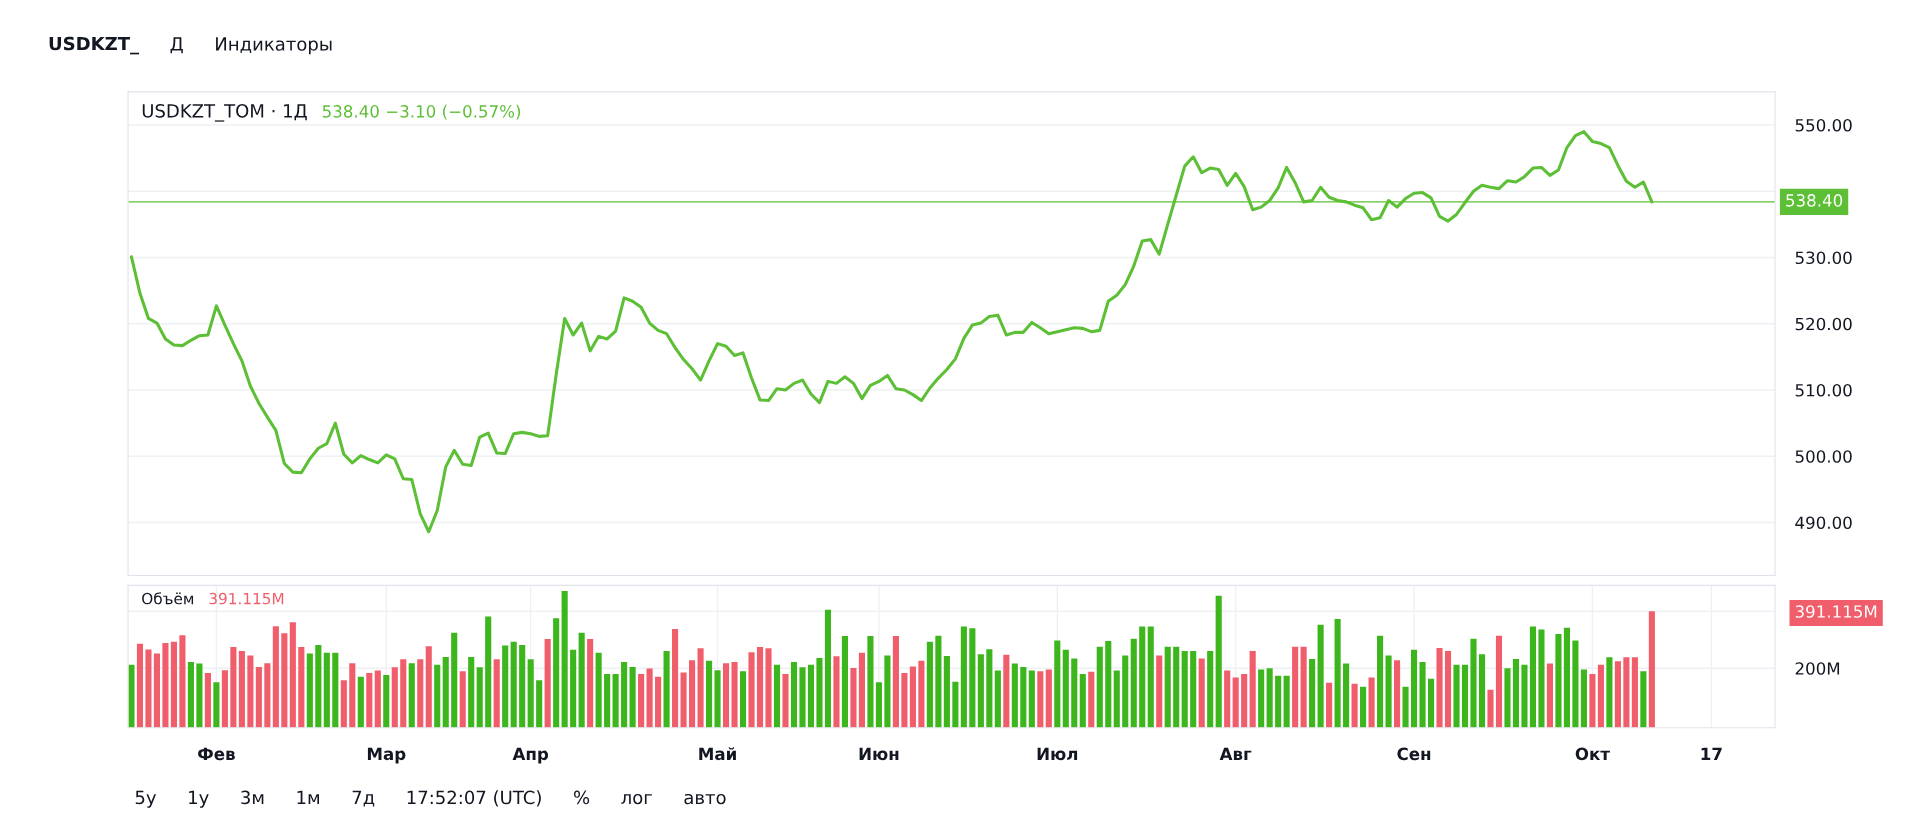 This screenshot has width=1920, height=828. Describe the element at coordinates (1814, 200) in the screenshot. I see `ref-line-label: 538.40` at that location.